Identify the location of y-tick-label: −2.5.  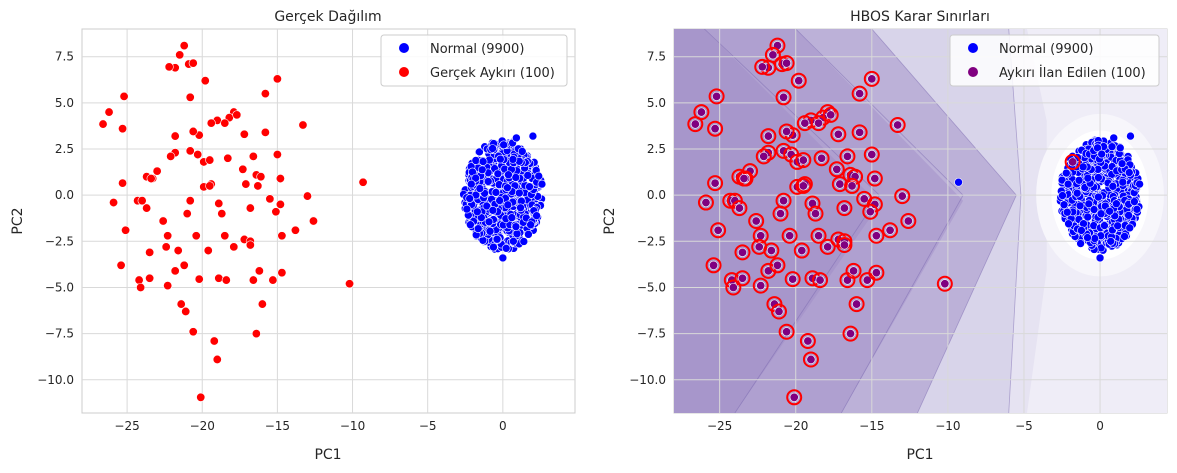
(651, 241).